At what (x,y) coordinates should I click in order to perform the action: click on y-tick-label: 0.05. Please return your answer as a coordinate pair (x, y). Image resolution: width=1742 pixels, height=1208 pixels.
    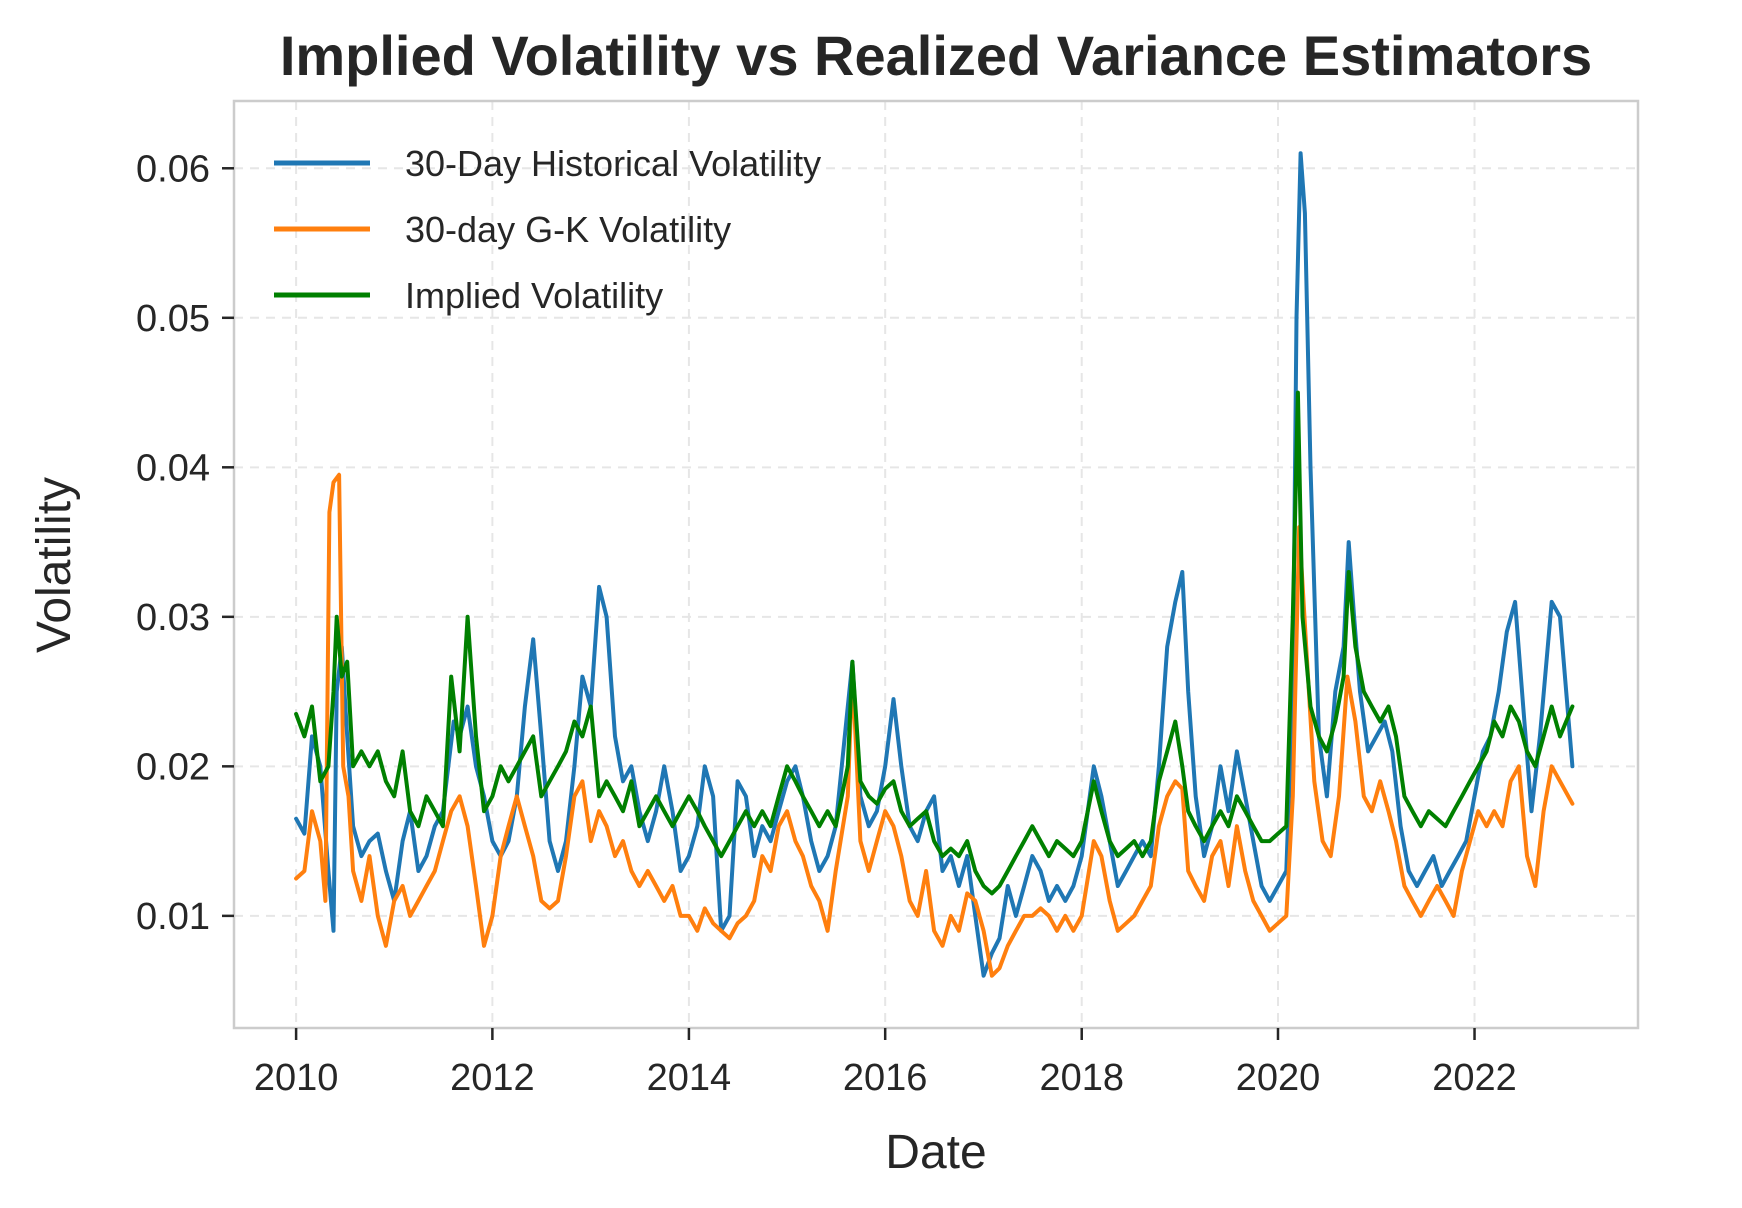
    Looking at the image, I should click on (173, 319).